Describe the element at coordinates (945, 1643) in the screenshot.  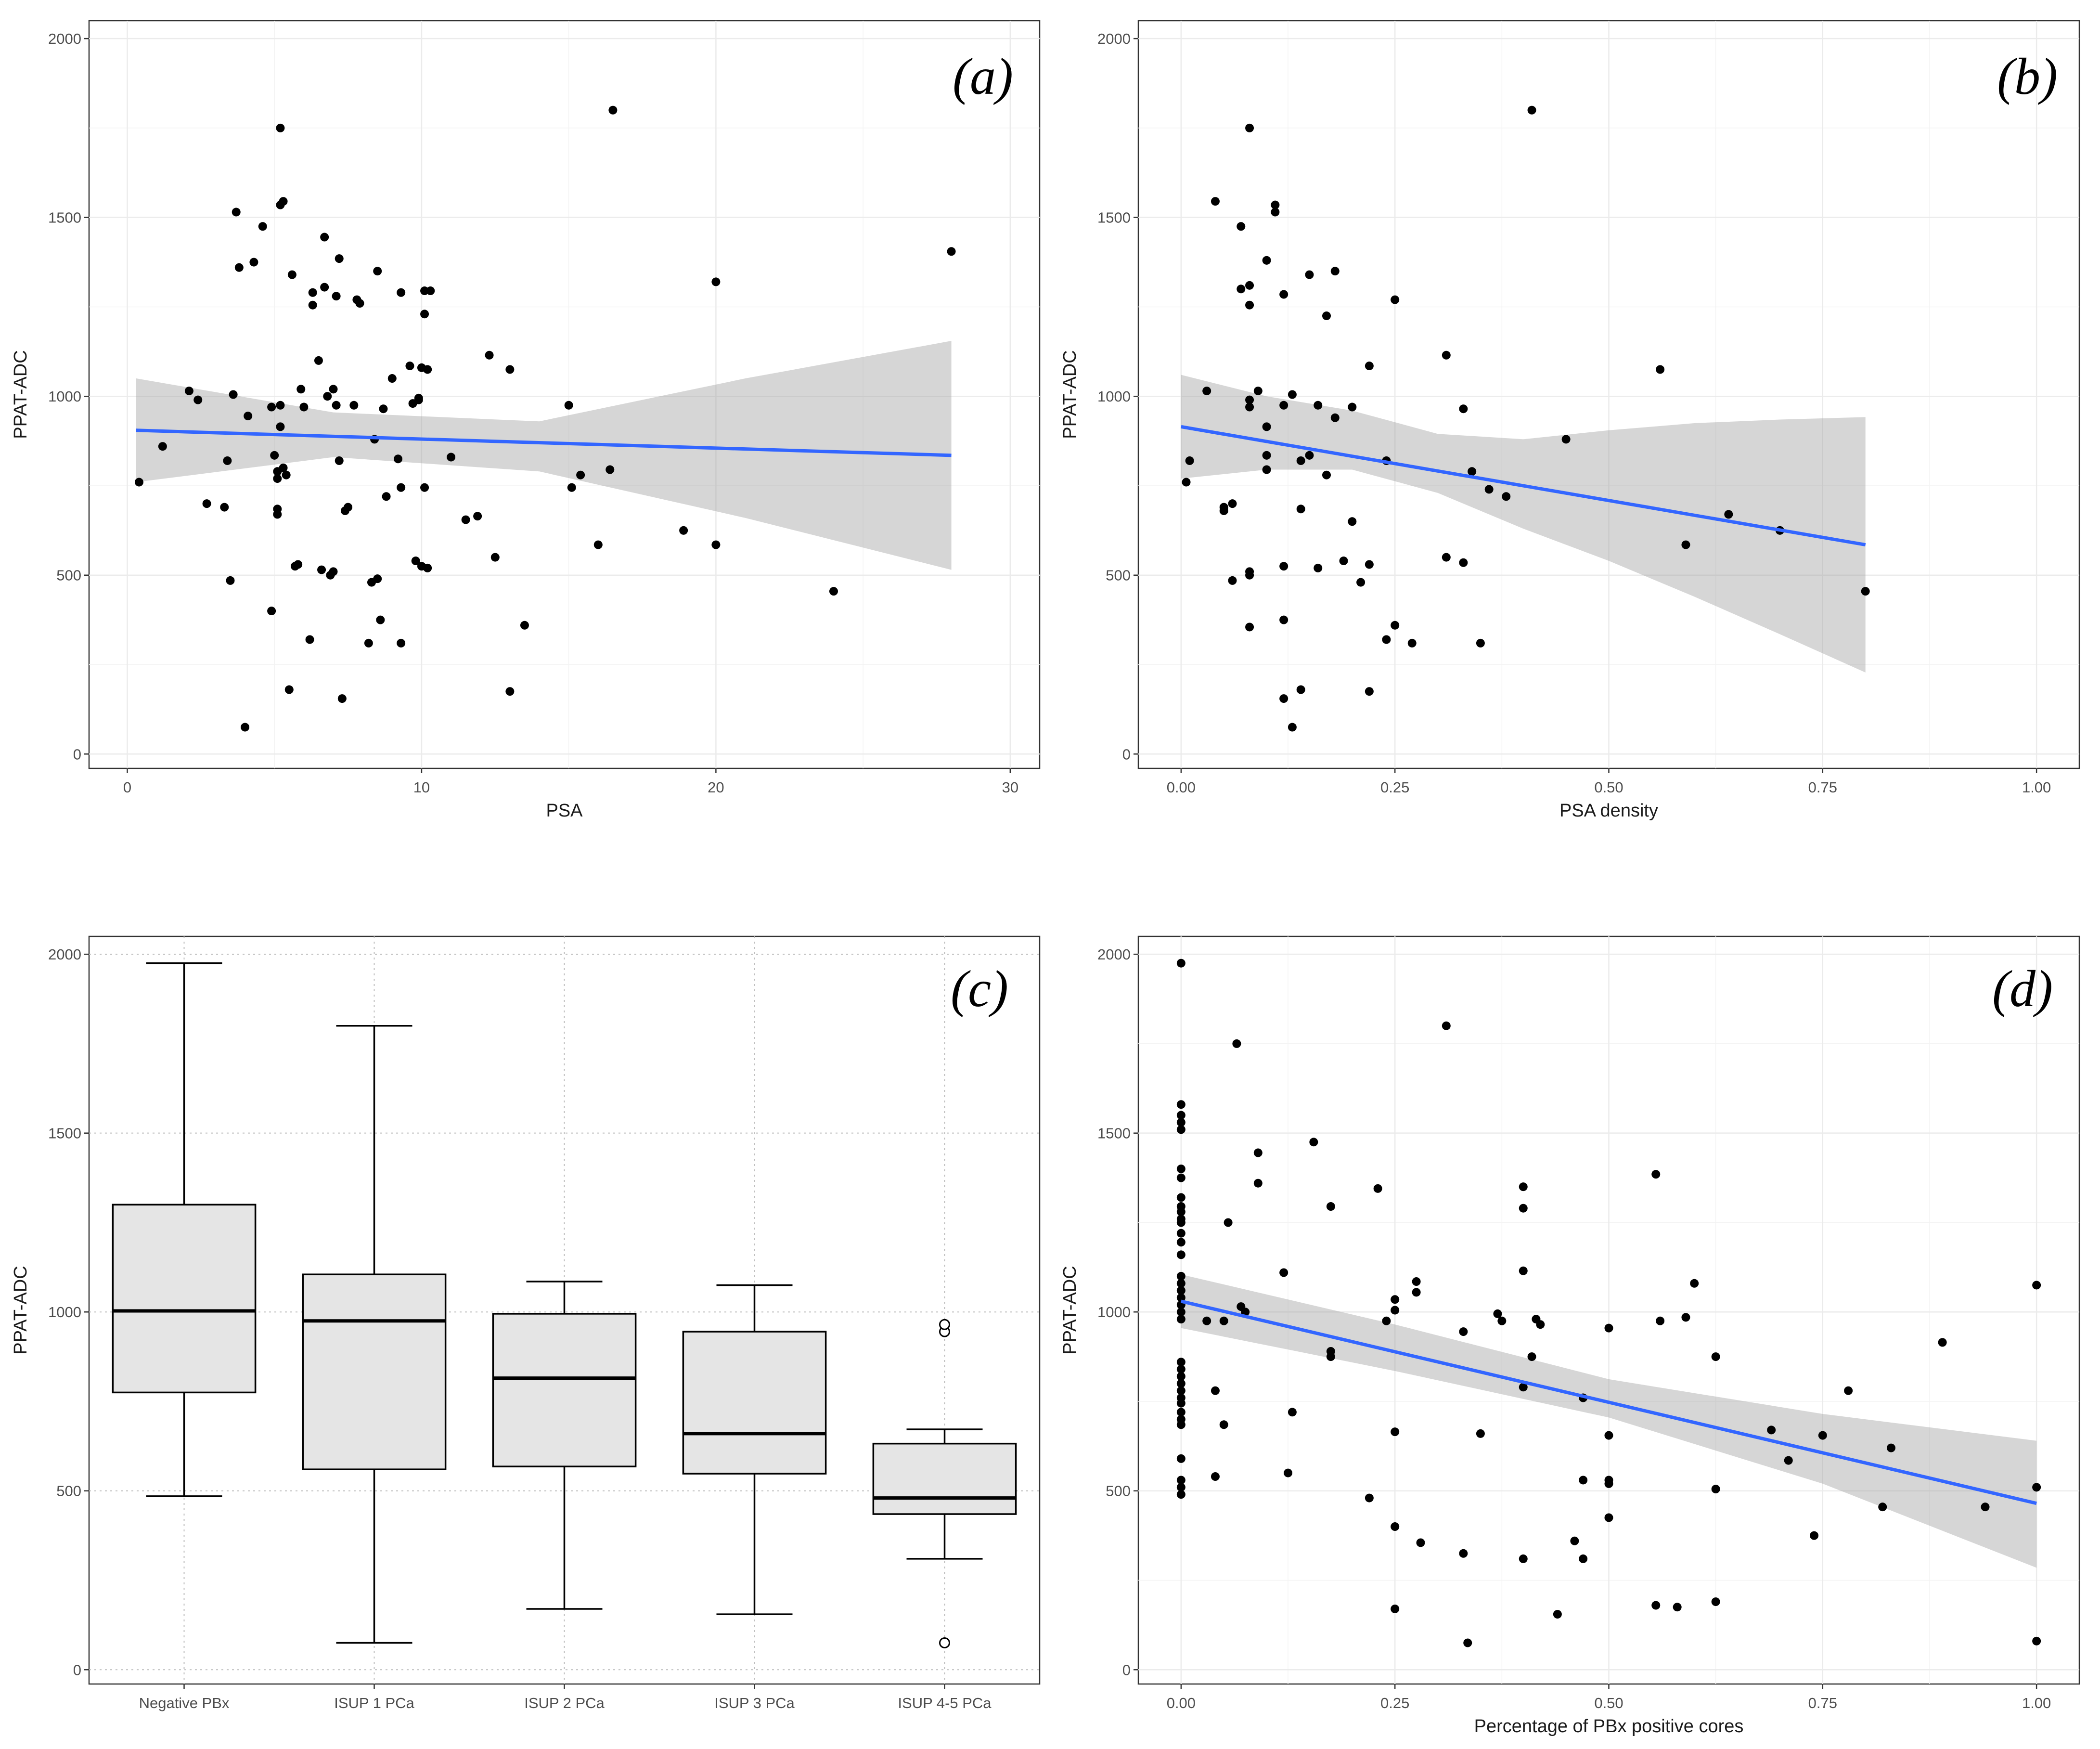
I see `outlier-point` at that location.